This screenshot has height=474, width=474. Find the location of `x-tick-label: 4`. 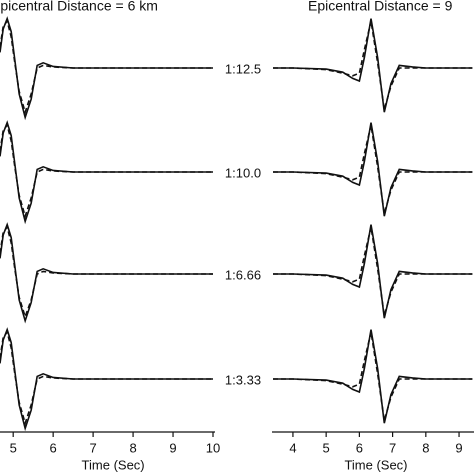

x-tick-label: 4 is located at coordinates (292, 447).